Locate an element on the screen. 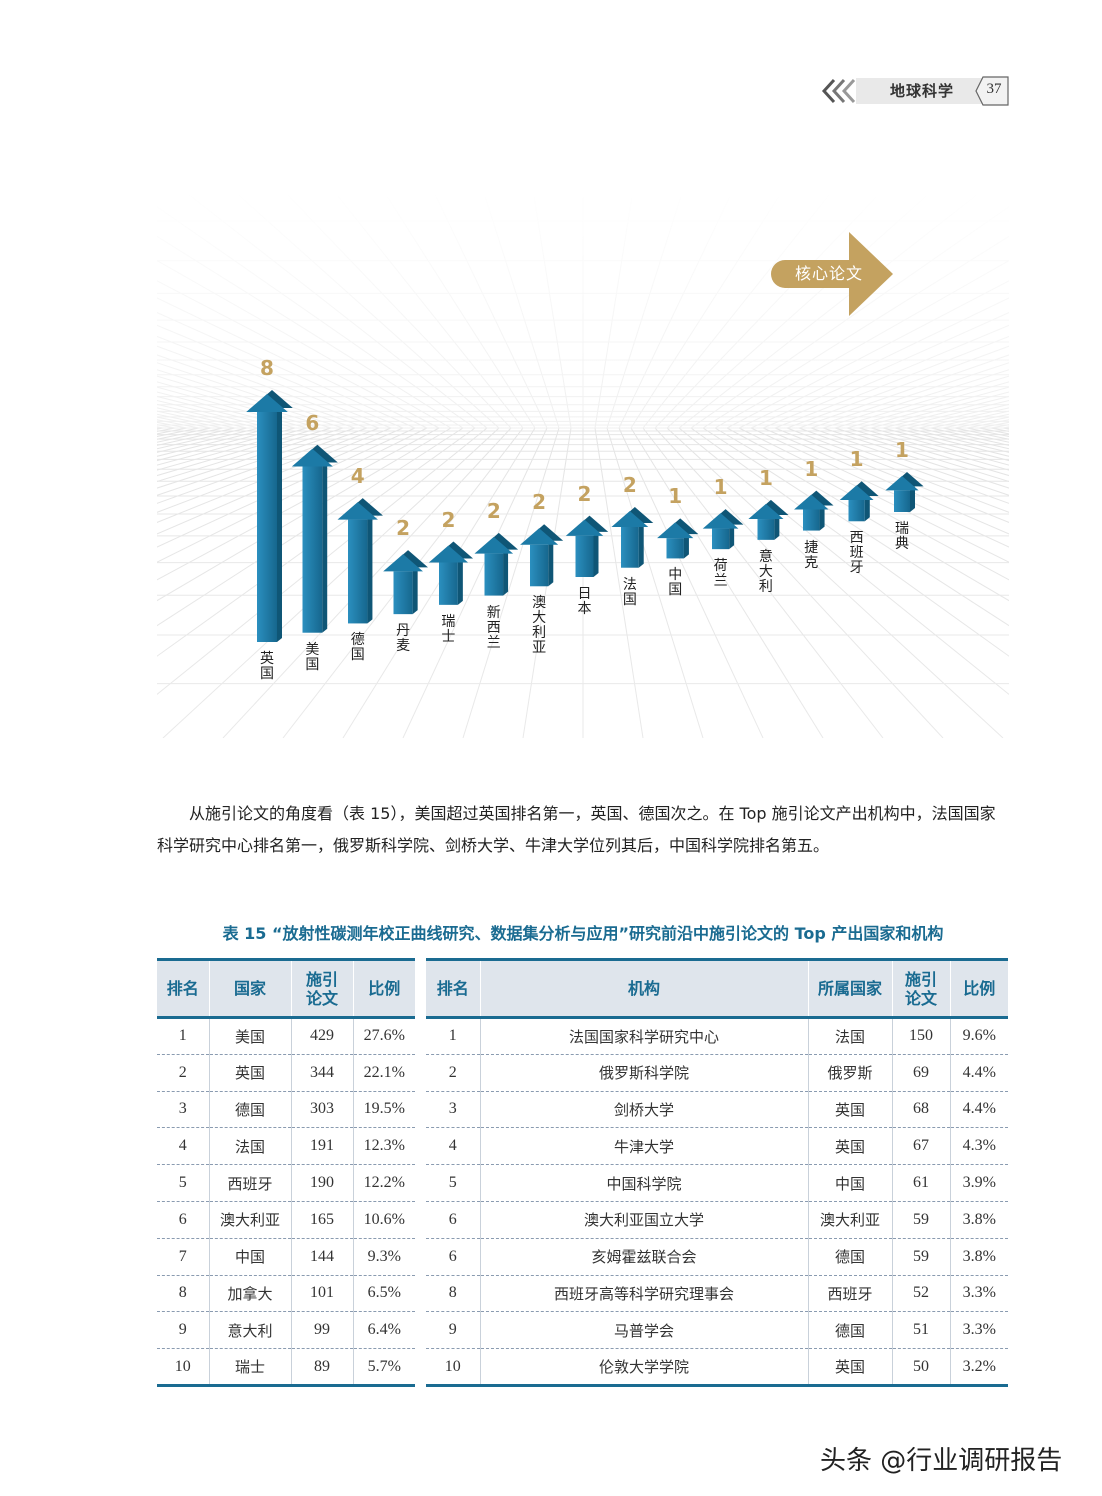 This screenshot has width=1102, height=1496. table-cell: 意大利 is located at coordinates (249, 1330).